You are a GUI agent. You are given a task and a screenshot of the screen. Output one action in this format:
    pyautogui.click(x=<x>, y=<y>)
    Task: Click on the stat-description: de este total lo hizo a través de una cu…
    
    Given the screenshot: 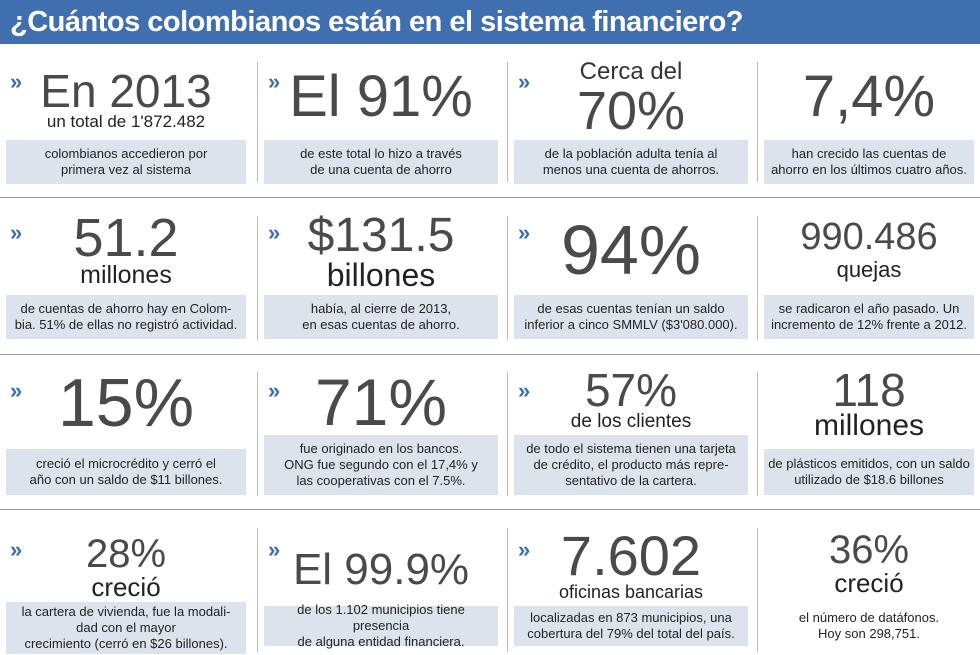 What is the action you would take?
    pyautogui.click(x=381, y=162)
    